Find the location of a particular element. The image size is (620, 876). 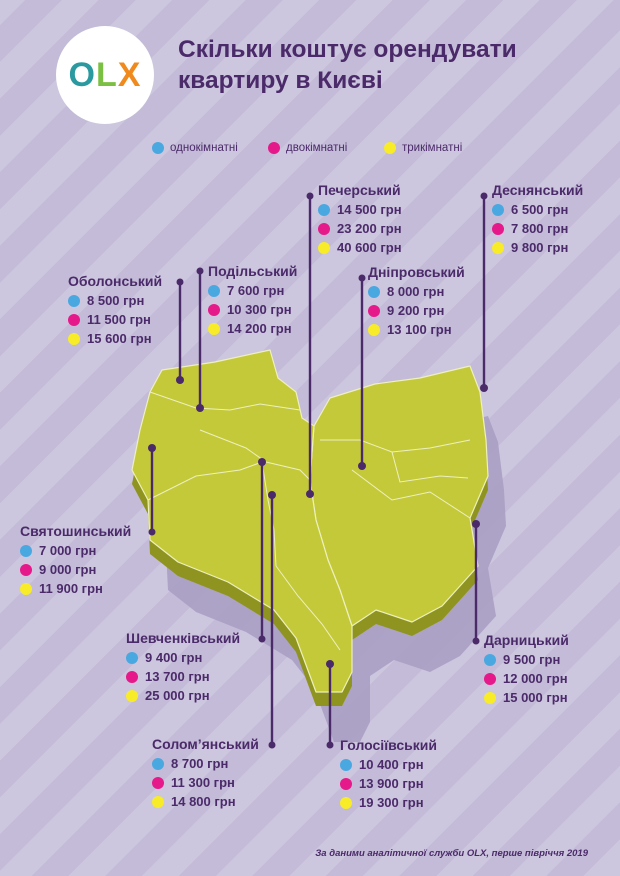

price-three-room: 14 800 грн is located at coordinates (205, 801).